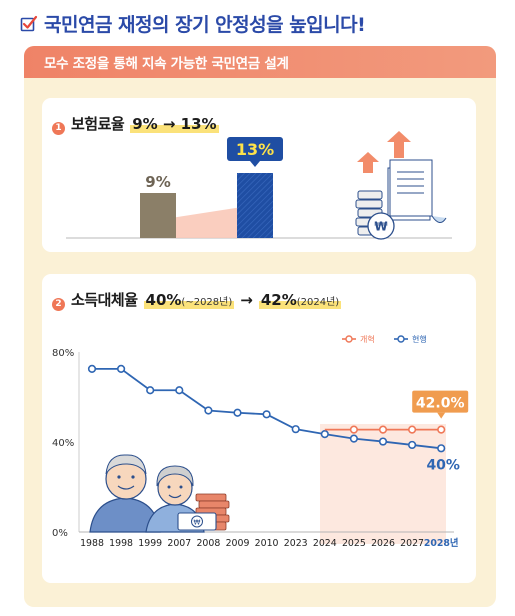  What do you see at coordinates (157, 182) in the screenshot?
I see `bar-value-label-0: 9%` at bounding box center [157, 182].